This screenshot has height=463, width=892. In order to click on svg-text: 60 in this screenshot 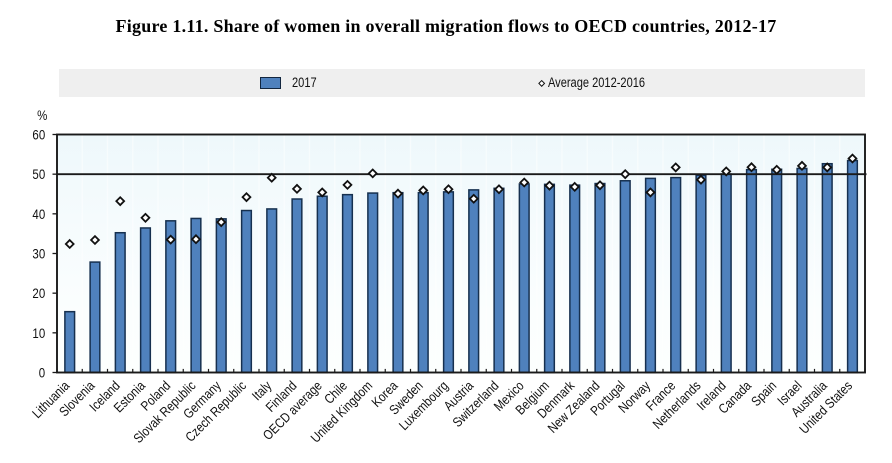, I will do `click(38, 134)`.